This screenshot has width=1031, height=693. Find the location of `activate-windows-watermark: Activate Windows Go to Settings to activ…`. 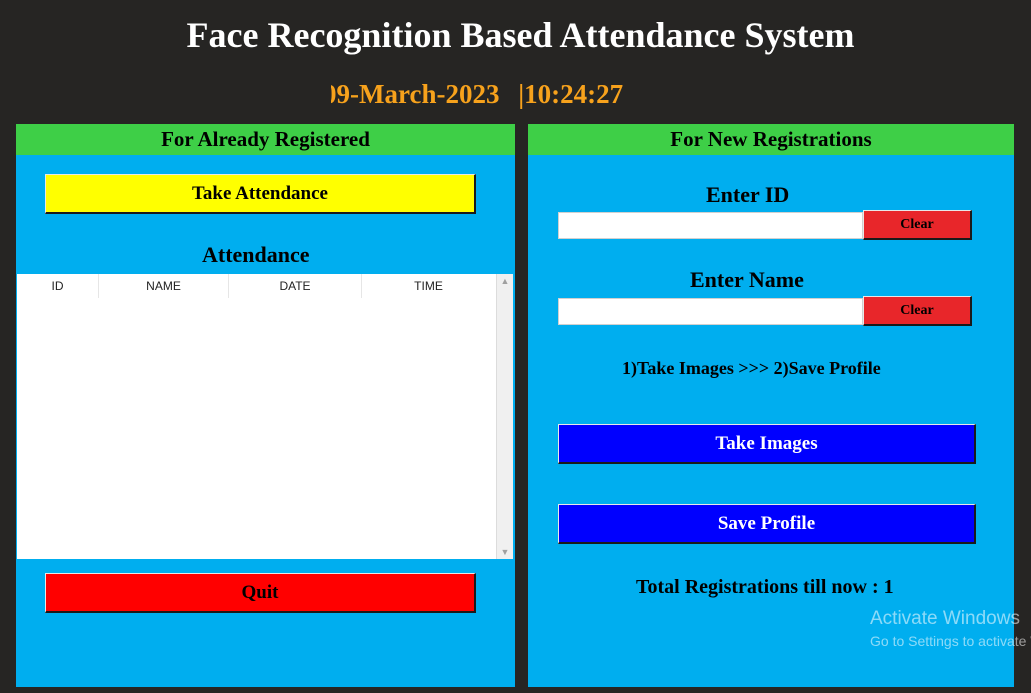

activate-windows-watermark: Activate Windows Go to Settings to activ… is located at coordinates (950, 628).